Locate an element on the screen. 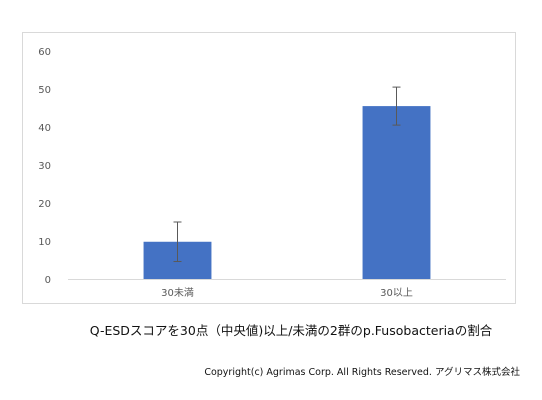  y-tick-label: 10 is located at coordinates (44, 242).